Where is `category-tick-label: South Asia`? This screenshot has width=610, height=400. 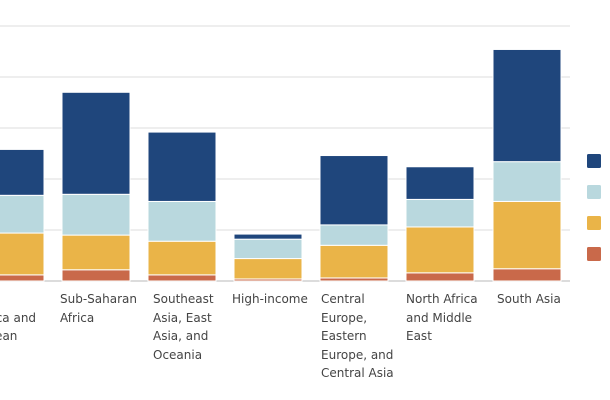
category-tick-label: South Asia is located at coordinates (546, 299).